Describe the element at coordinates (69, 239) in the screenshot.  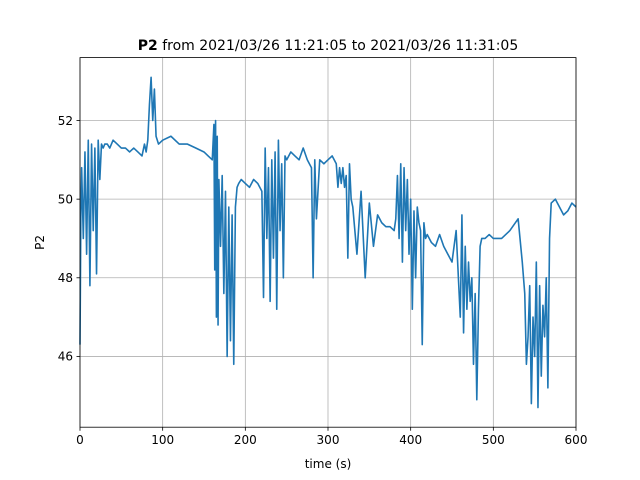
I see `y-axis: 46 48 50 52` at that location.